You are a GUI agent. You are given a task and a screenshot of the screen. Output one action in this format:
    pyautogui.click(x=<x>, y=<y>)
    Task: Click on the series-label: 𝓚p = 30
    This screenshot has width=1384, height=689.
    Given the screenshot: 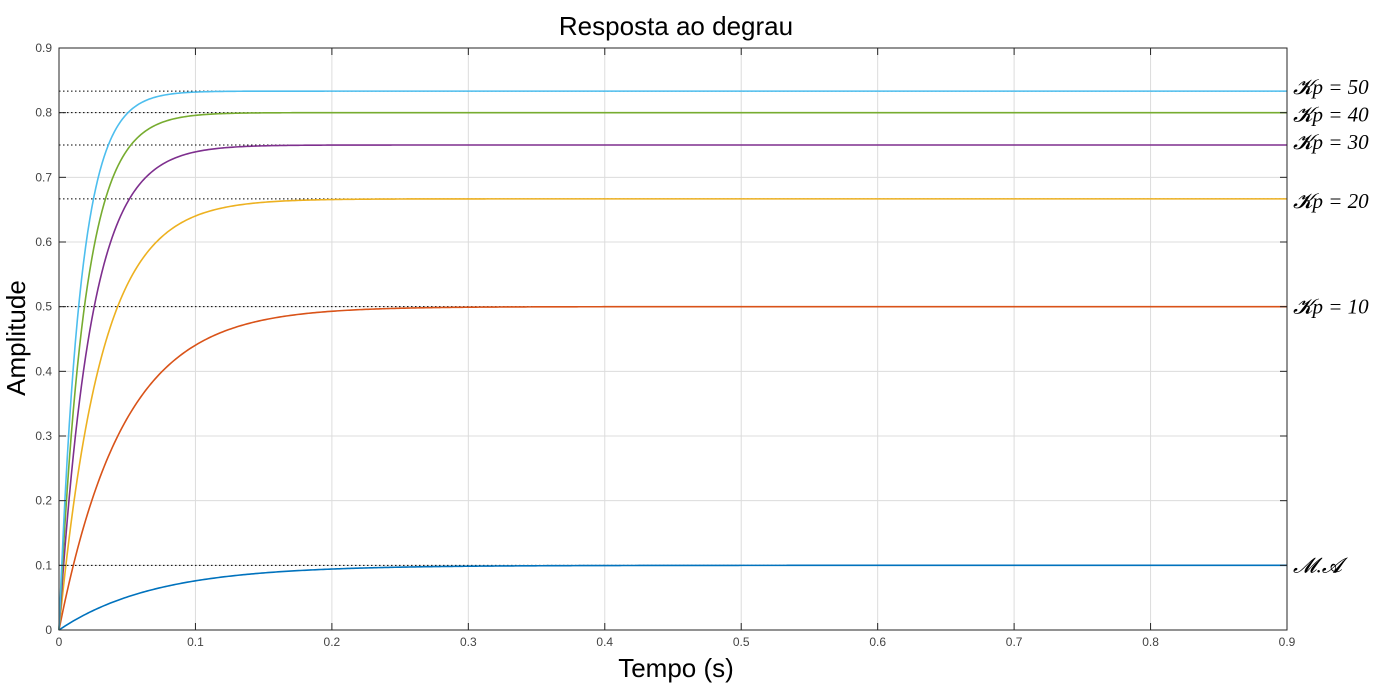 What is the action you would take?
    pyautogui.click(x=1331, y=142)
    